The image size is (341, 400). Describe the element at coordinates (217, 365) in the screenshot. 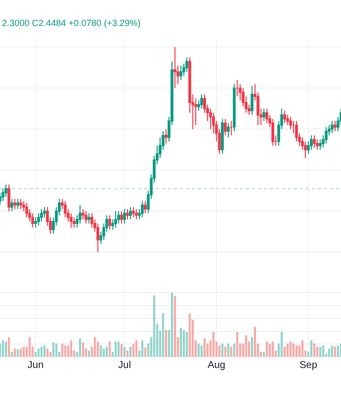

I see `x-tick-label: Aug` at that location.